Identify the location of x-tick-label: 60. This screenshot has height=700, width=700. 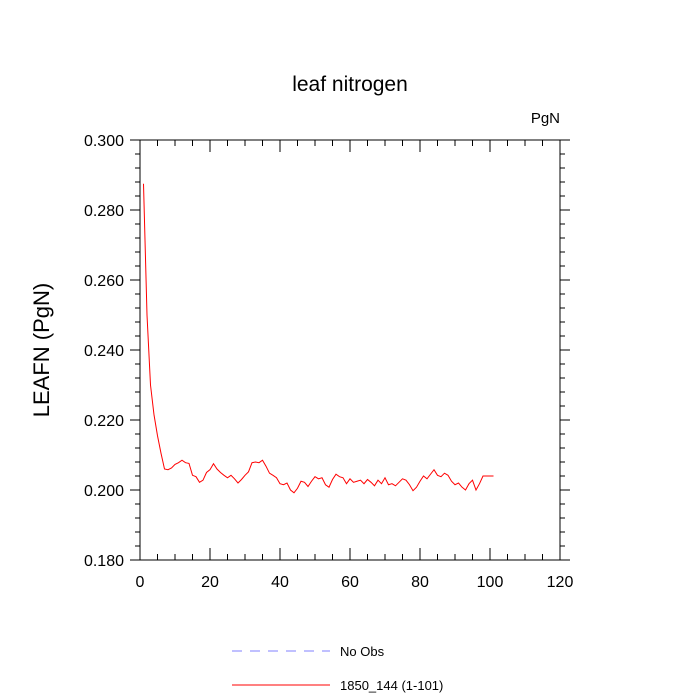
(350, 582).